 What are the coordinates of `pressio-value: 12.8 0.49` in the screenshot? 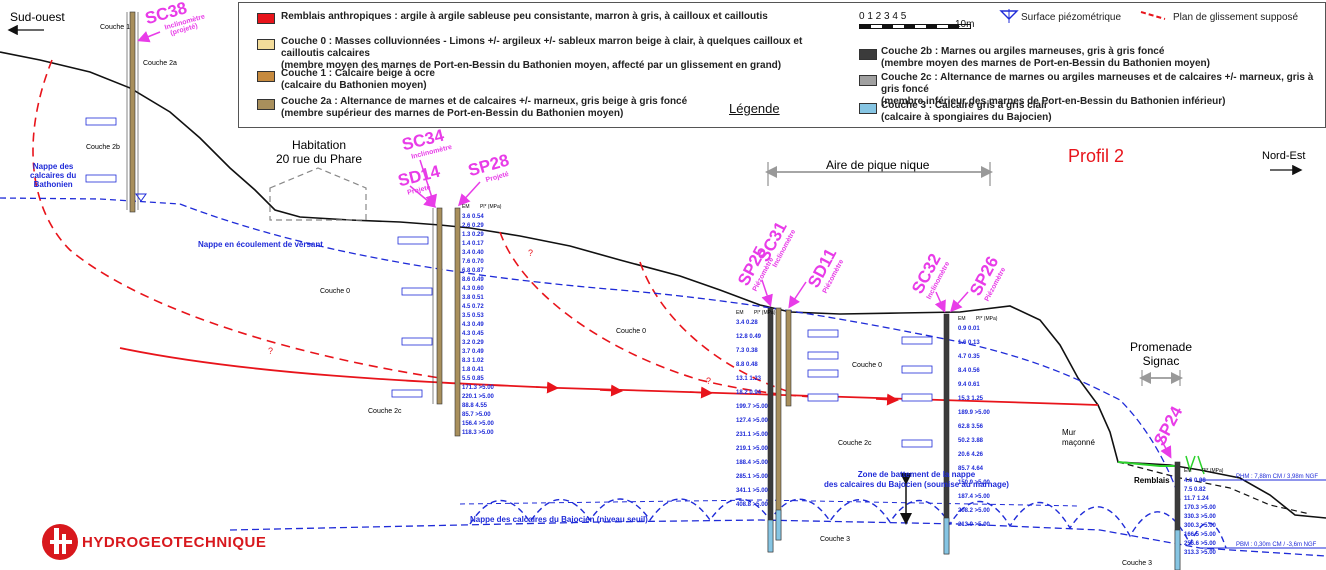 It's located at (749, 337).